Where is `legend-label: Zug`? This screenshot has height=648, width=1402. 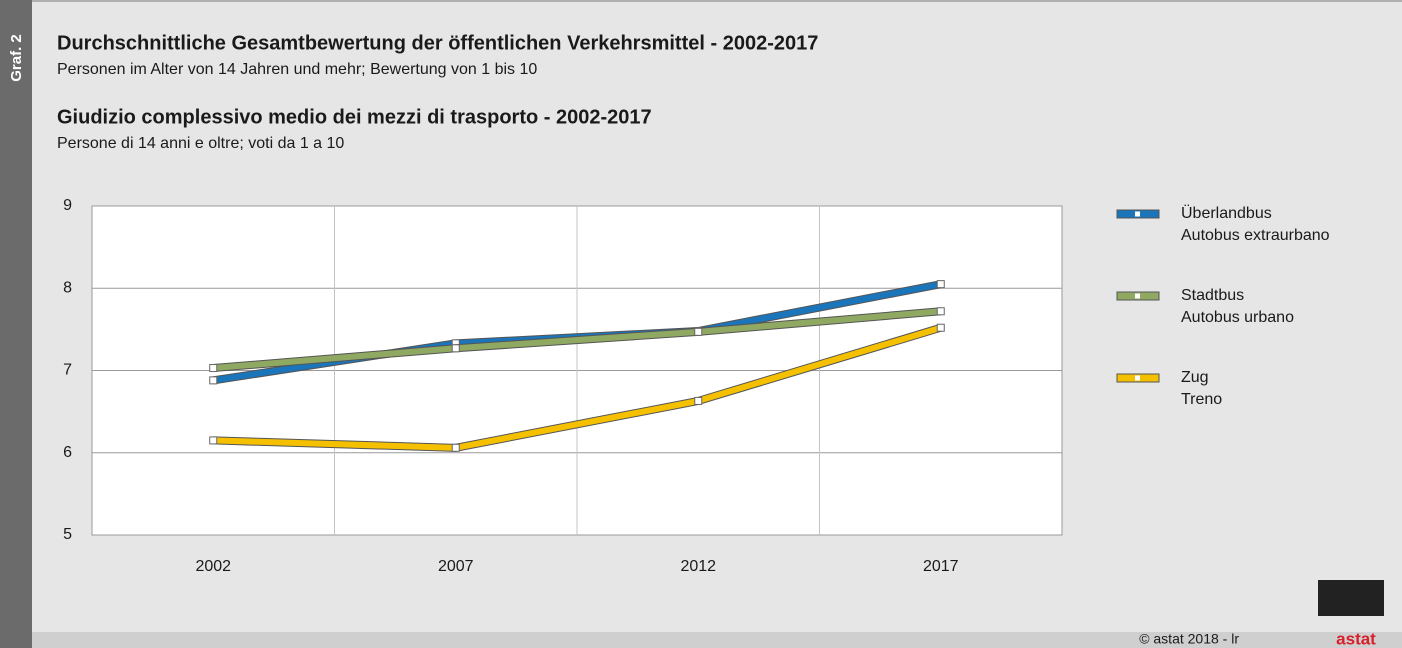 legend-label: Zug is located at coordinates (1195, 377).